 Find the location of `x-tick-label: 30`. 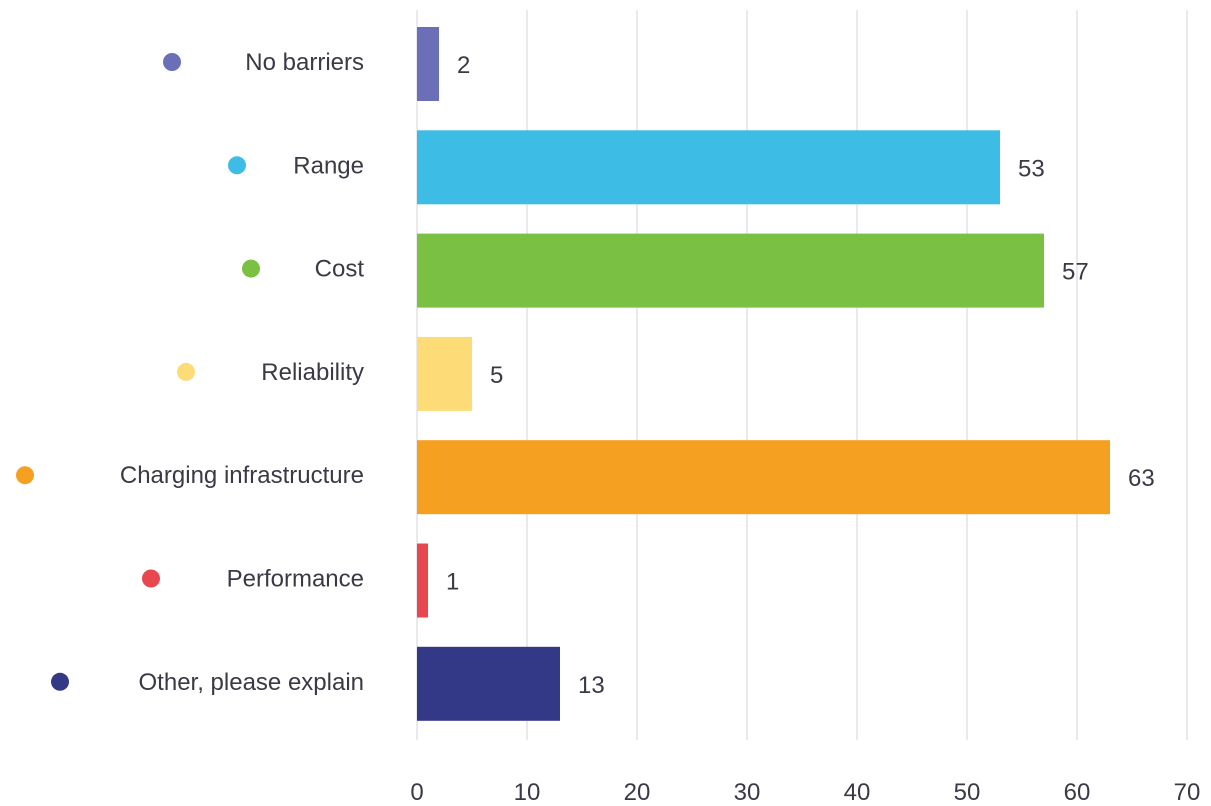

x-tick-label: 30 is located at coordinates (747, 792).